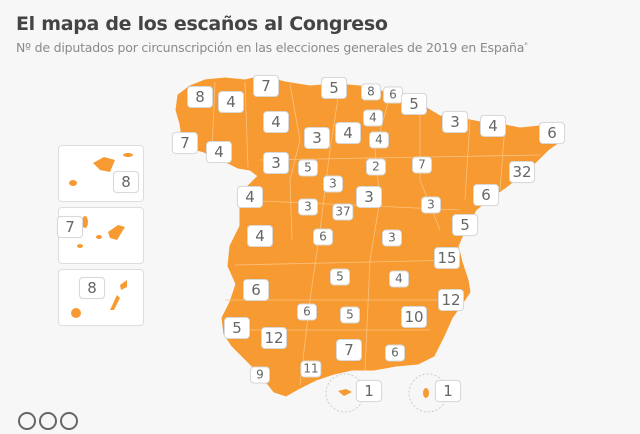 The image size is (640, 434). What do you see at coordinates (260, 375) in the screenshot?
I see `seat-label-cadiz: 9` at bounding box center [260, 375].